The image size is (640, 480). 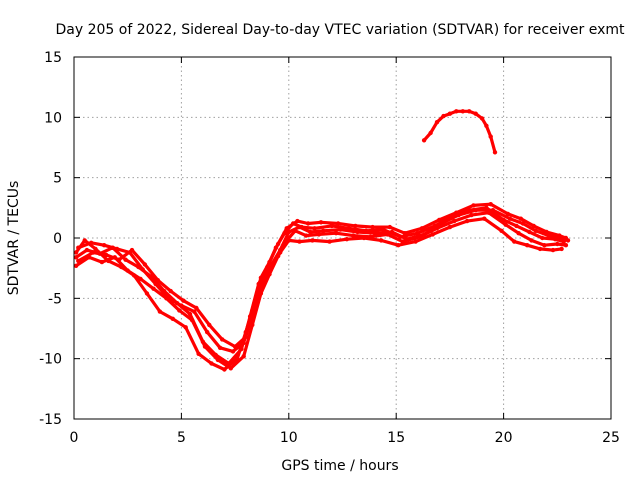 I want to click on y-tick-label: 10, so click(x=53, y=118).